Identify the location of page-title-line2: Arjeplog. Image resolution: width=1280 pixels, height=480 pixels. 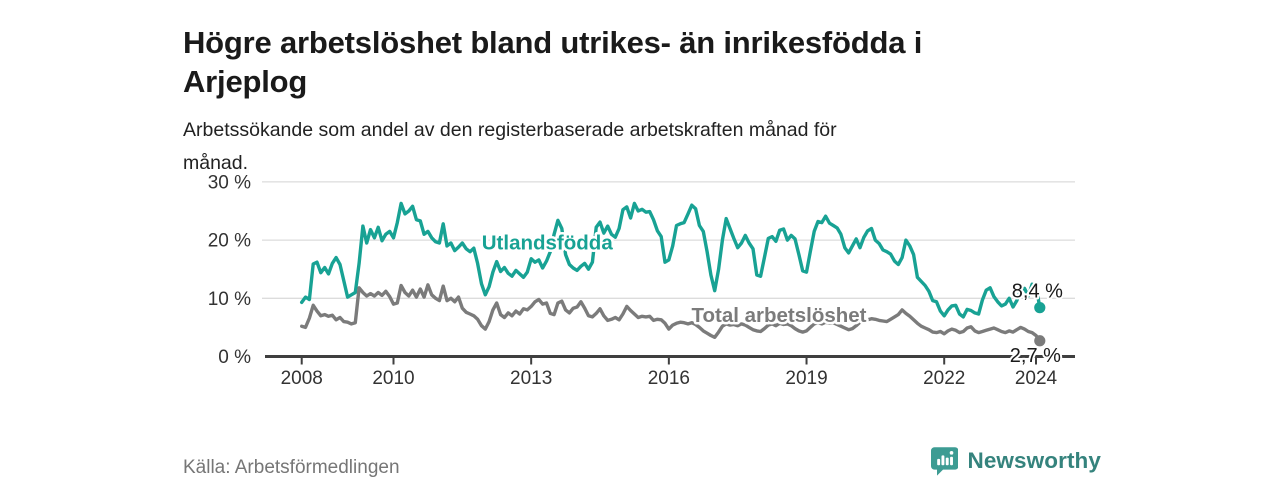
(245, 81).